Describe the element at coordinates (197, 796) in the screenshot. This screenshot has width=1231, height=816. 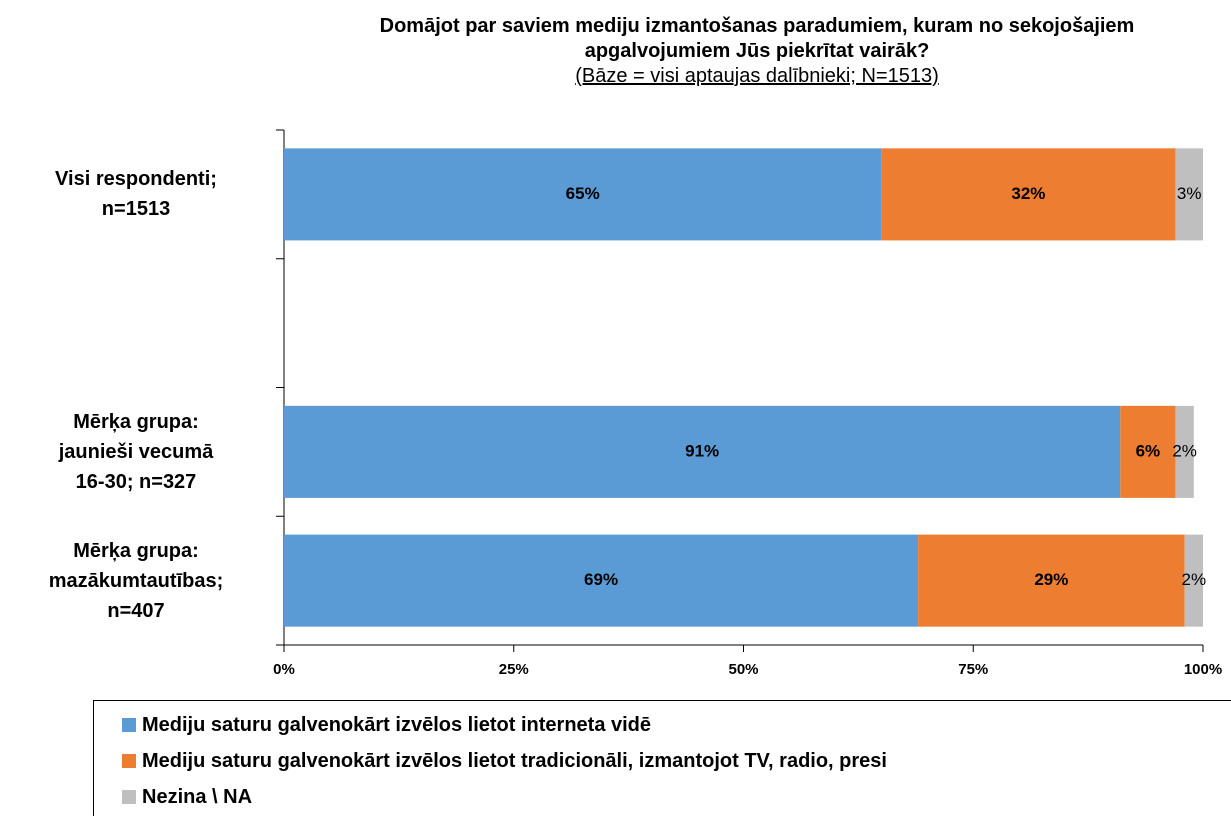
I see `legend-label: Nezina \ NA` at that location.